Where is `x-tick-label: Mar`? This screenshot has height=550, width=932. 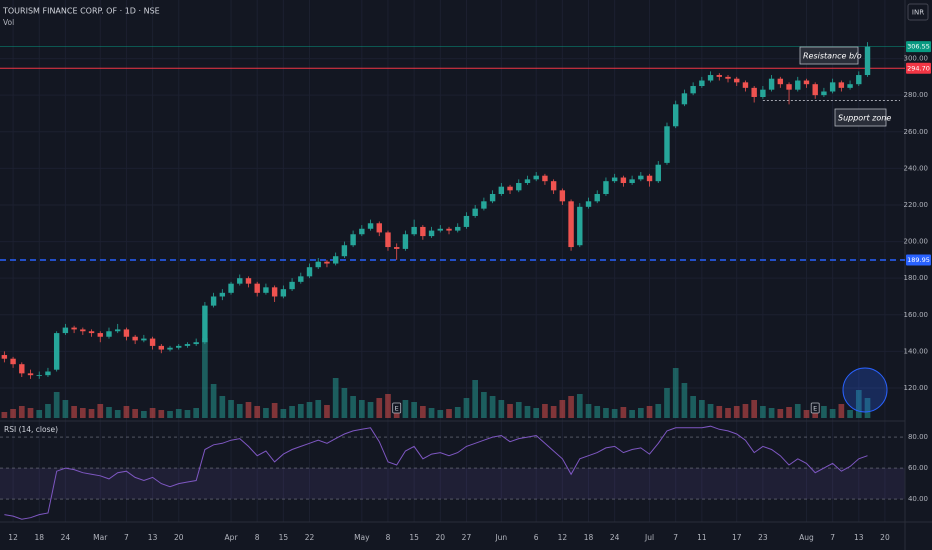 x-tick-label: Mar is located at coordinates (100, 537).